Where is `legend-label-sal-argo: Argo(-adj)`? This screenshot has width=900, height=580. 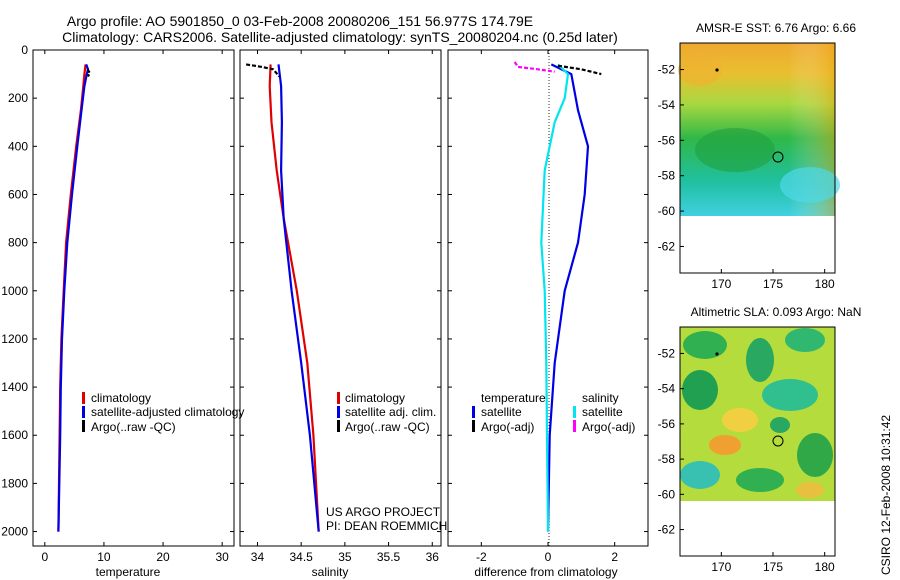 legend-label-sal-argo: Argo(-adj) is located at coordinates (608, 427).